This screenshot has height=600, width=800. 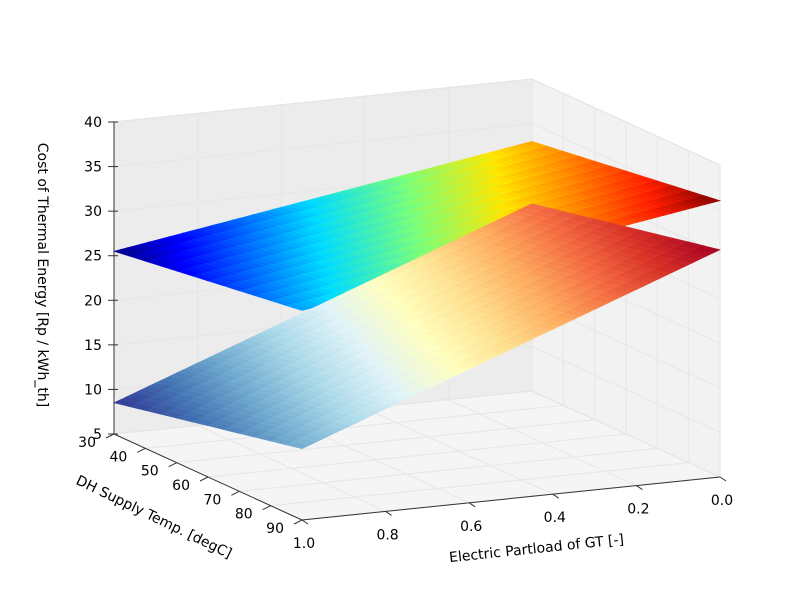 I want to click on x-tick-label: 0.0, so click(x=722, y=501).